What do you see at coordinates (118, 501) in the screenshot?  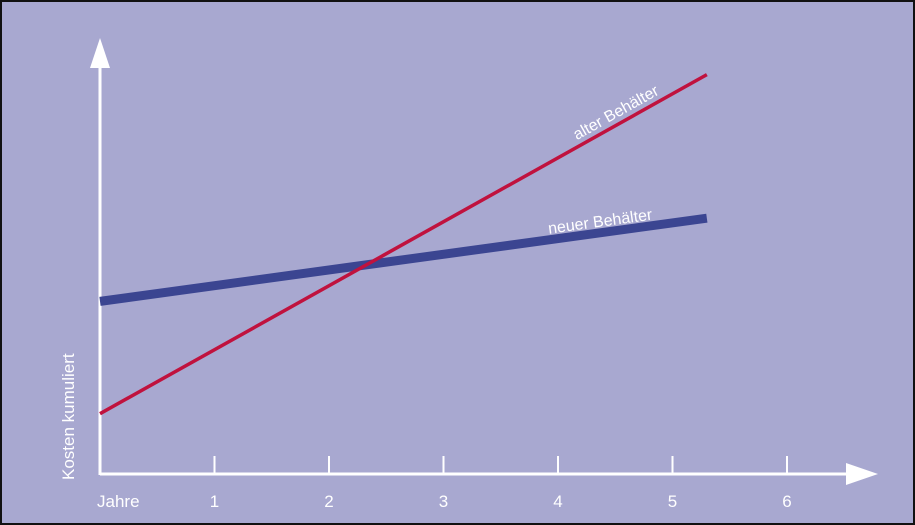 I see `x-axis-title: Jahre` at bounding box center [118, 501].